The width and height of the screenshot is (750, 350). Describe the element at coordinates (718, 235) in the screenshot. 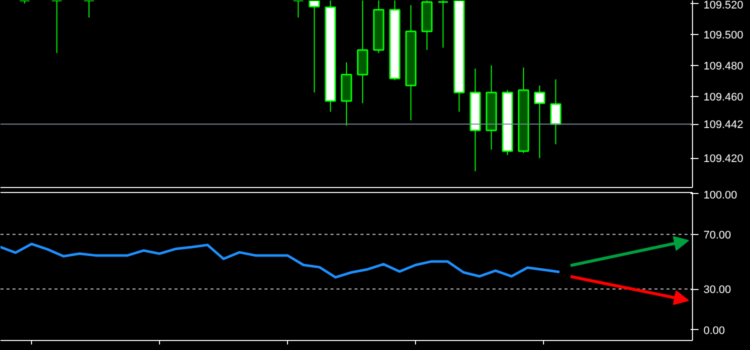

I see `y-tick-label: 70.00` at that location.